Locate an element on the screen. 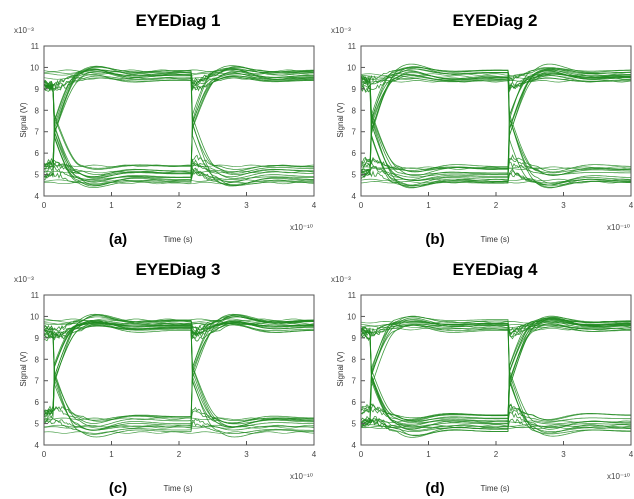 The height and width of the screenshot is (499, 634). chart-title: EYEDiag 2 is located at coordinates (494, 20).